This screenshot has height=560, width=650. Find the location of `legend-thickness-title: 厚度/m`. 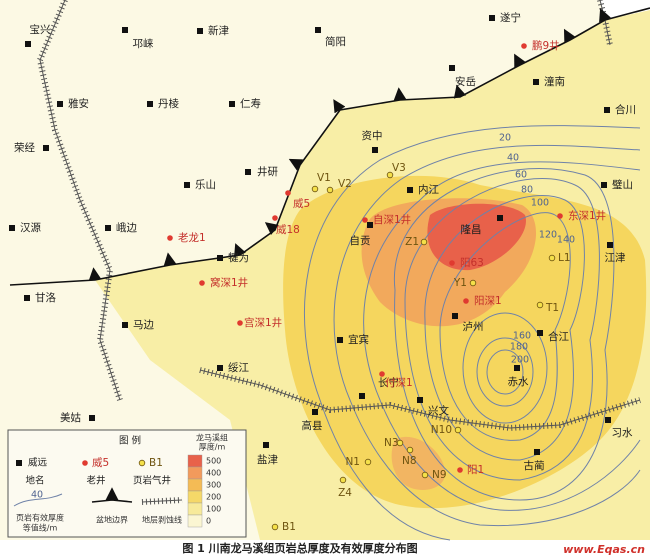

legend-thickness-title: 厚度/m is located at coordinates (212, 447).